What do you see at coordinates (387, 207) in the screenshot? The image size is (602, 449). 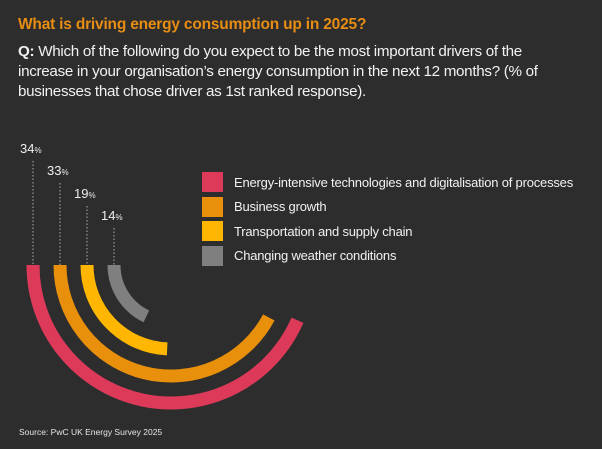 I see `legend-item: Business growth` at bounding box center [387, 207].